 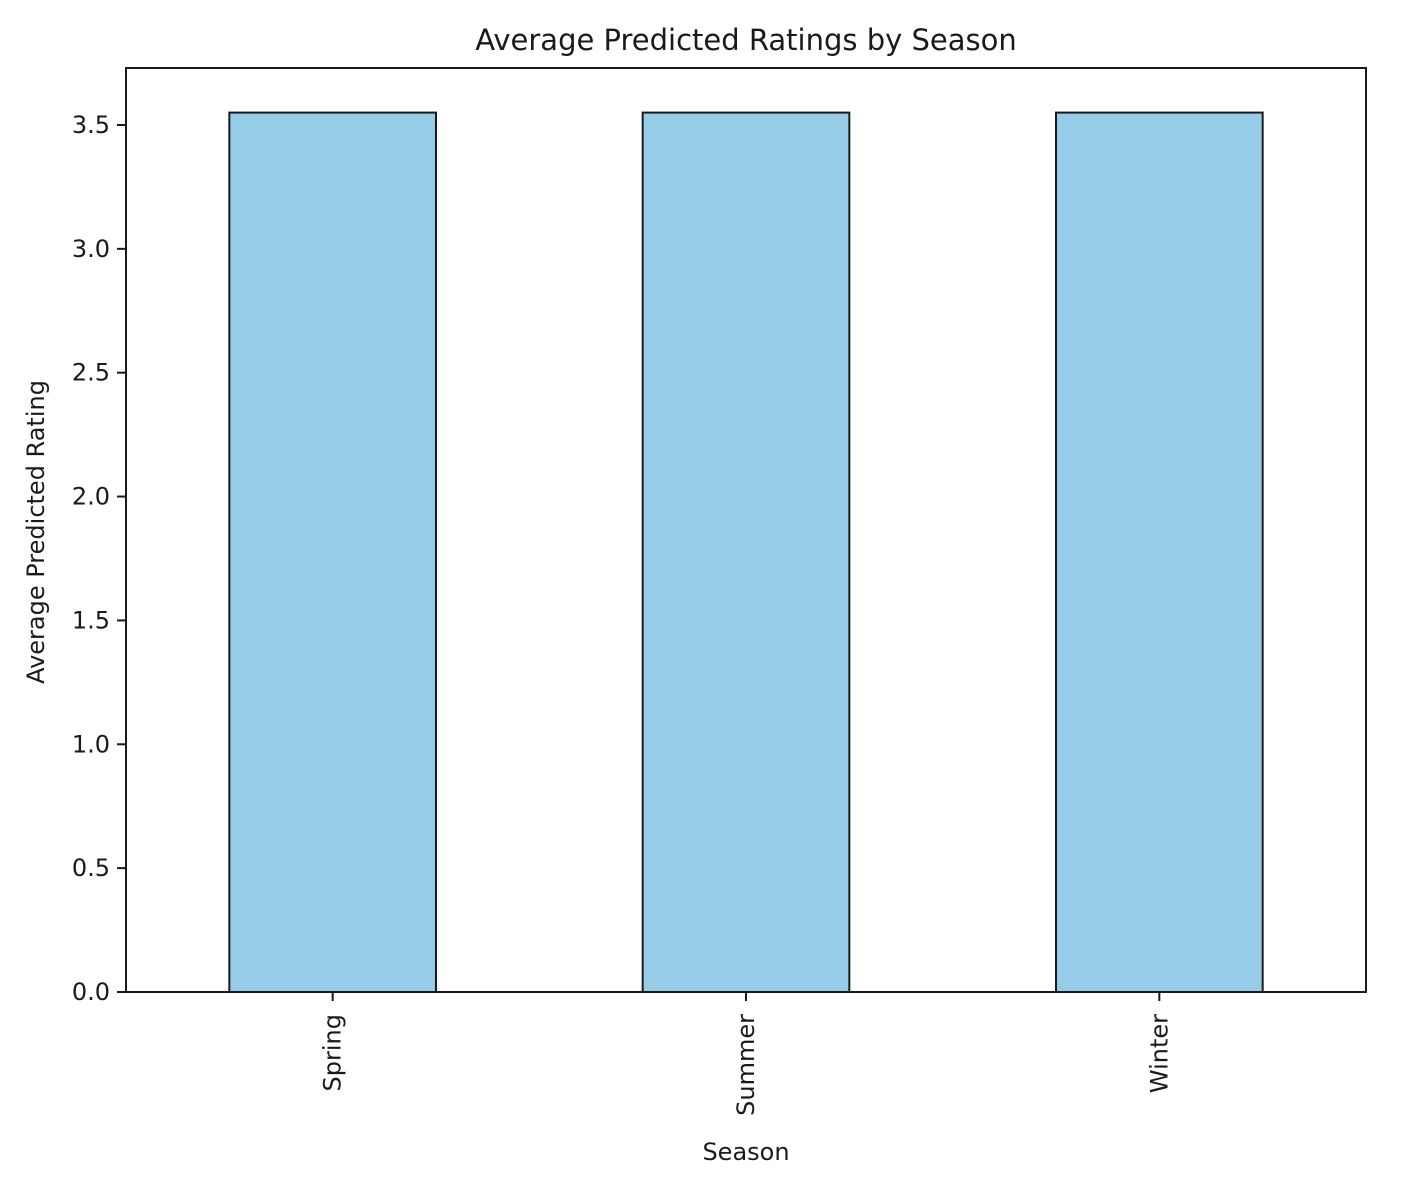 What do you see at coordinates (91, 620) in the screenshot?
I see `y-tick-label: 1.5` at bounding box center [91, 620].